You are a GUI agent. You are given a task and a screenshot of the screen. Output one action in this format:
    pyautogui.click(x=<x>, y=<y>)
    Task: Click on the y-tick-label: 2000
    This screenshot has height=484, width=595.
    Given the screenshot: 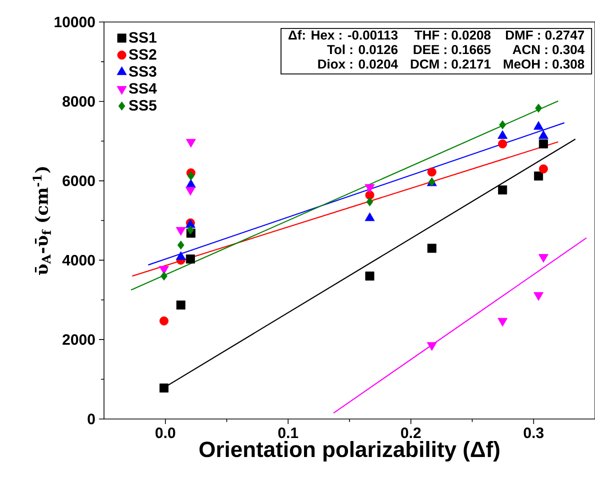 What is the action you would take?
    pyautogui.click(x=78, y=339)
    